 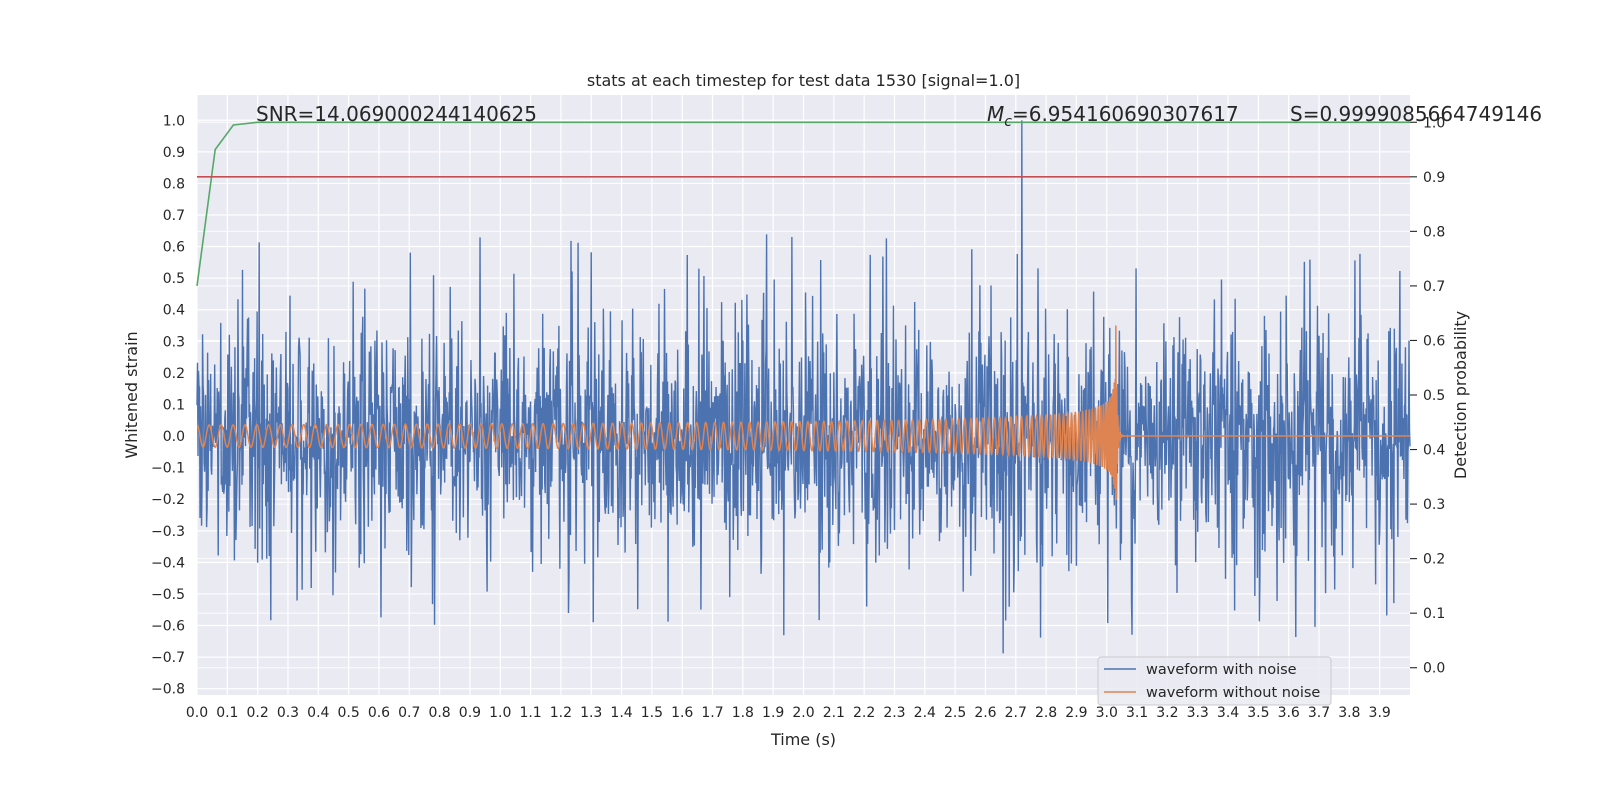 I want to click on x-tick-label: 2.8, so click(x=1046, y=713).